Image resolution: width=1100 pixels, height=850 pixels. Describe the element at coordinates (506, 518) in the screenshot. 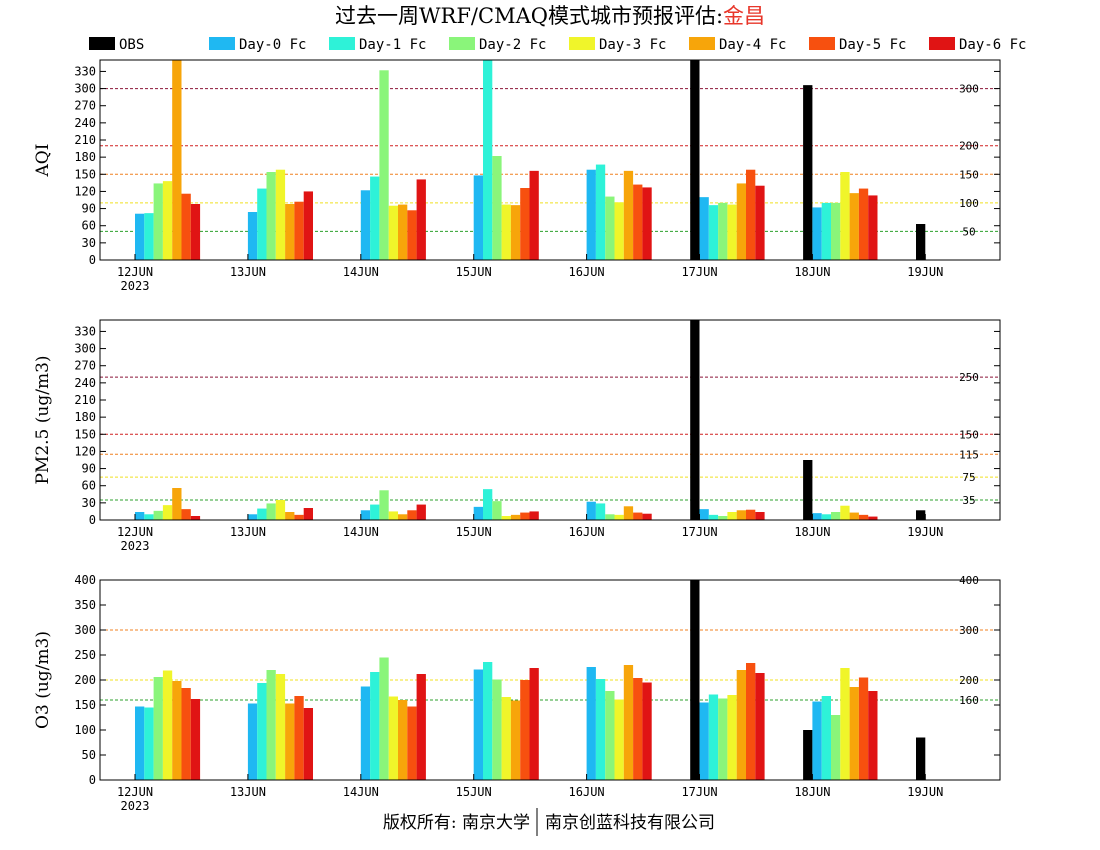

I see `bar-day-3-fc-15jun` at that location.